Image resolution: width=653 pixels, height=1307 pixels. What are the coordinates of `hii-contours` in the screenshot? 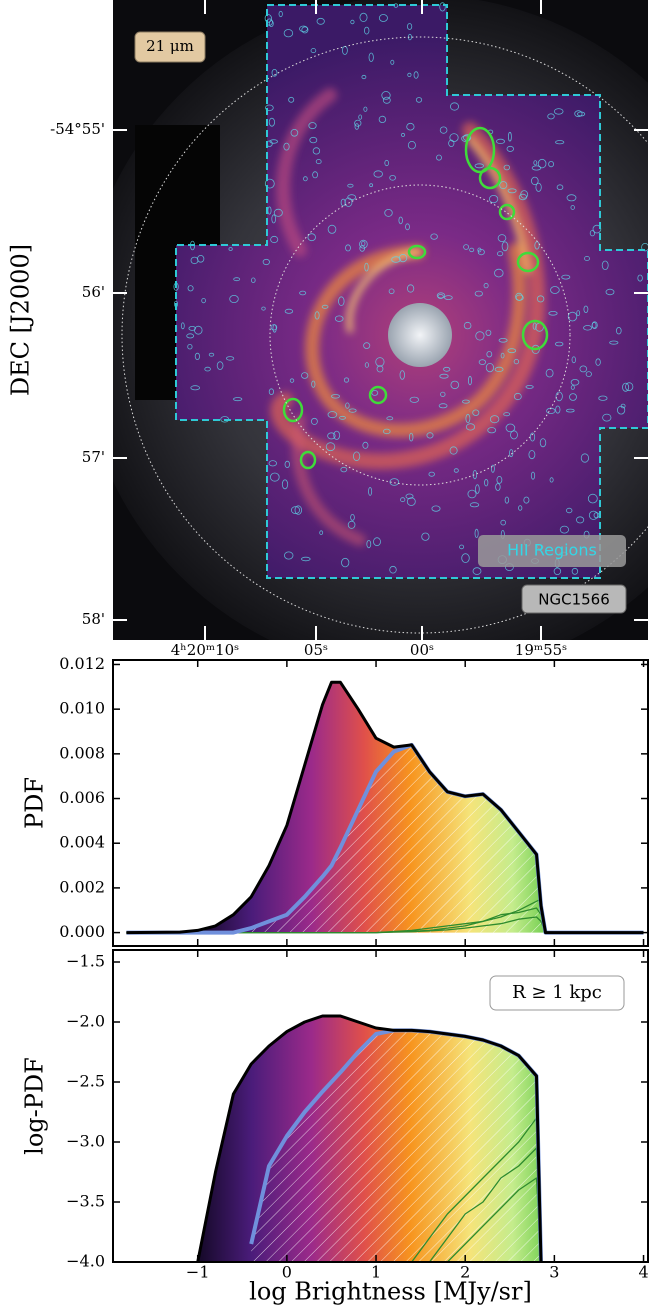 It's located at (415, 298).